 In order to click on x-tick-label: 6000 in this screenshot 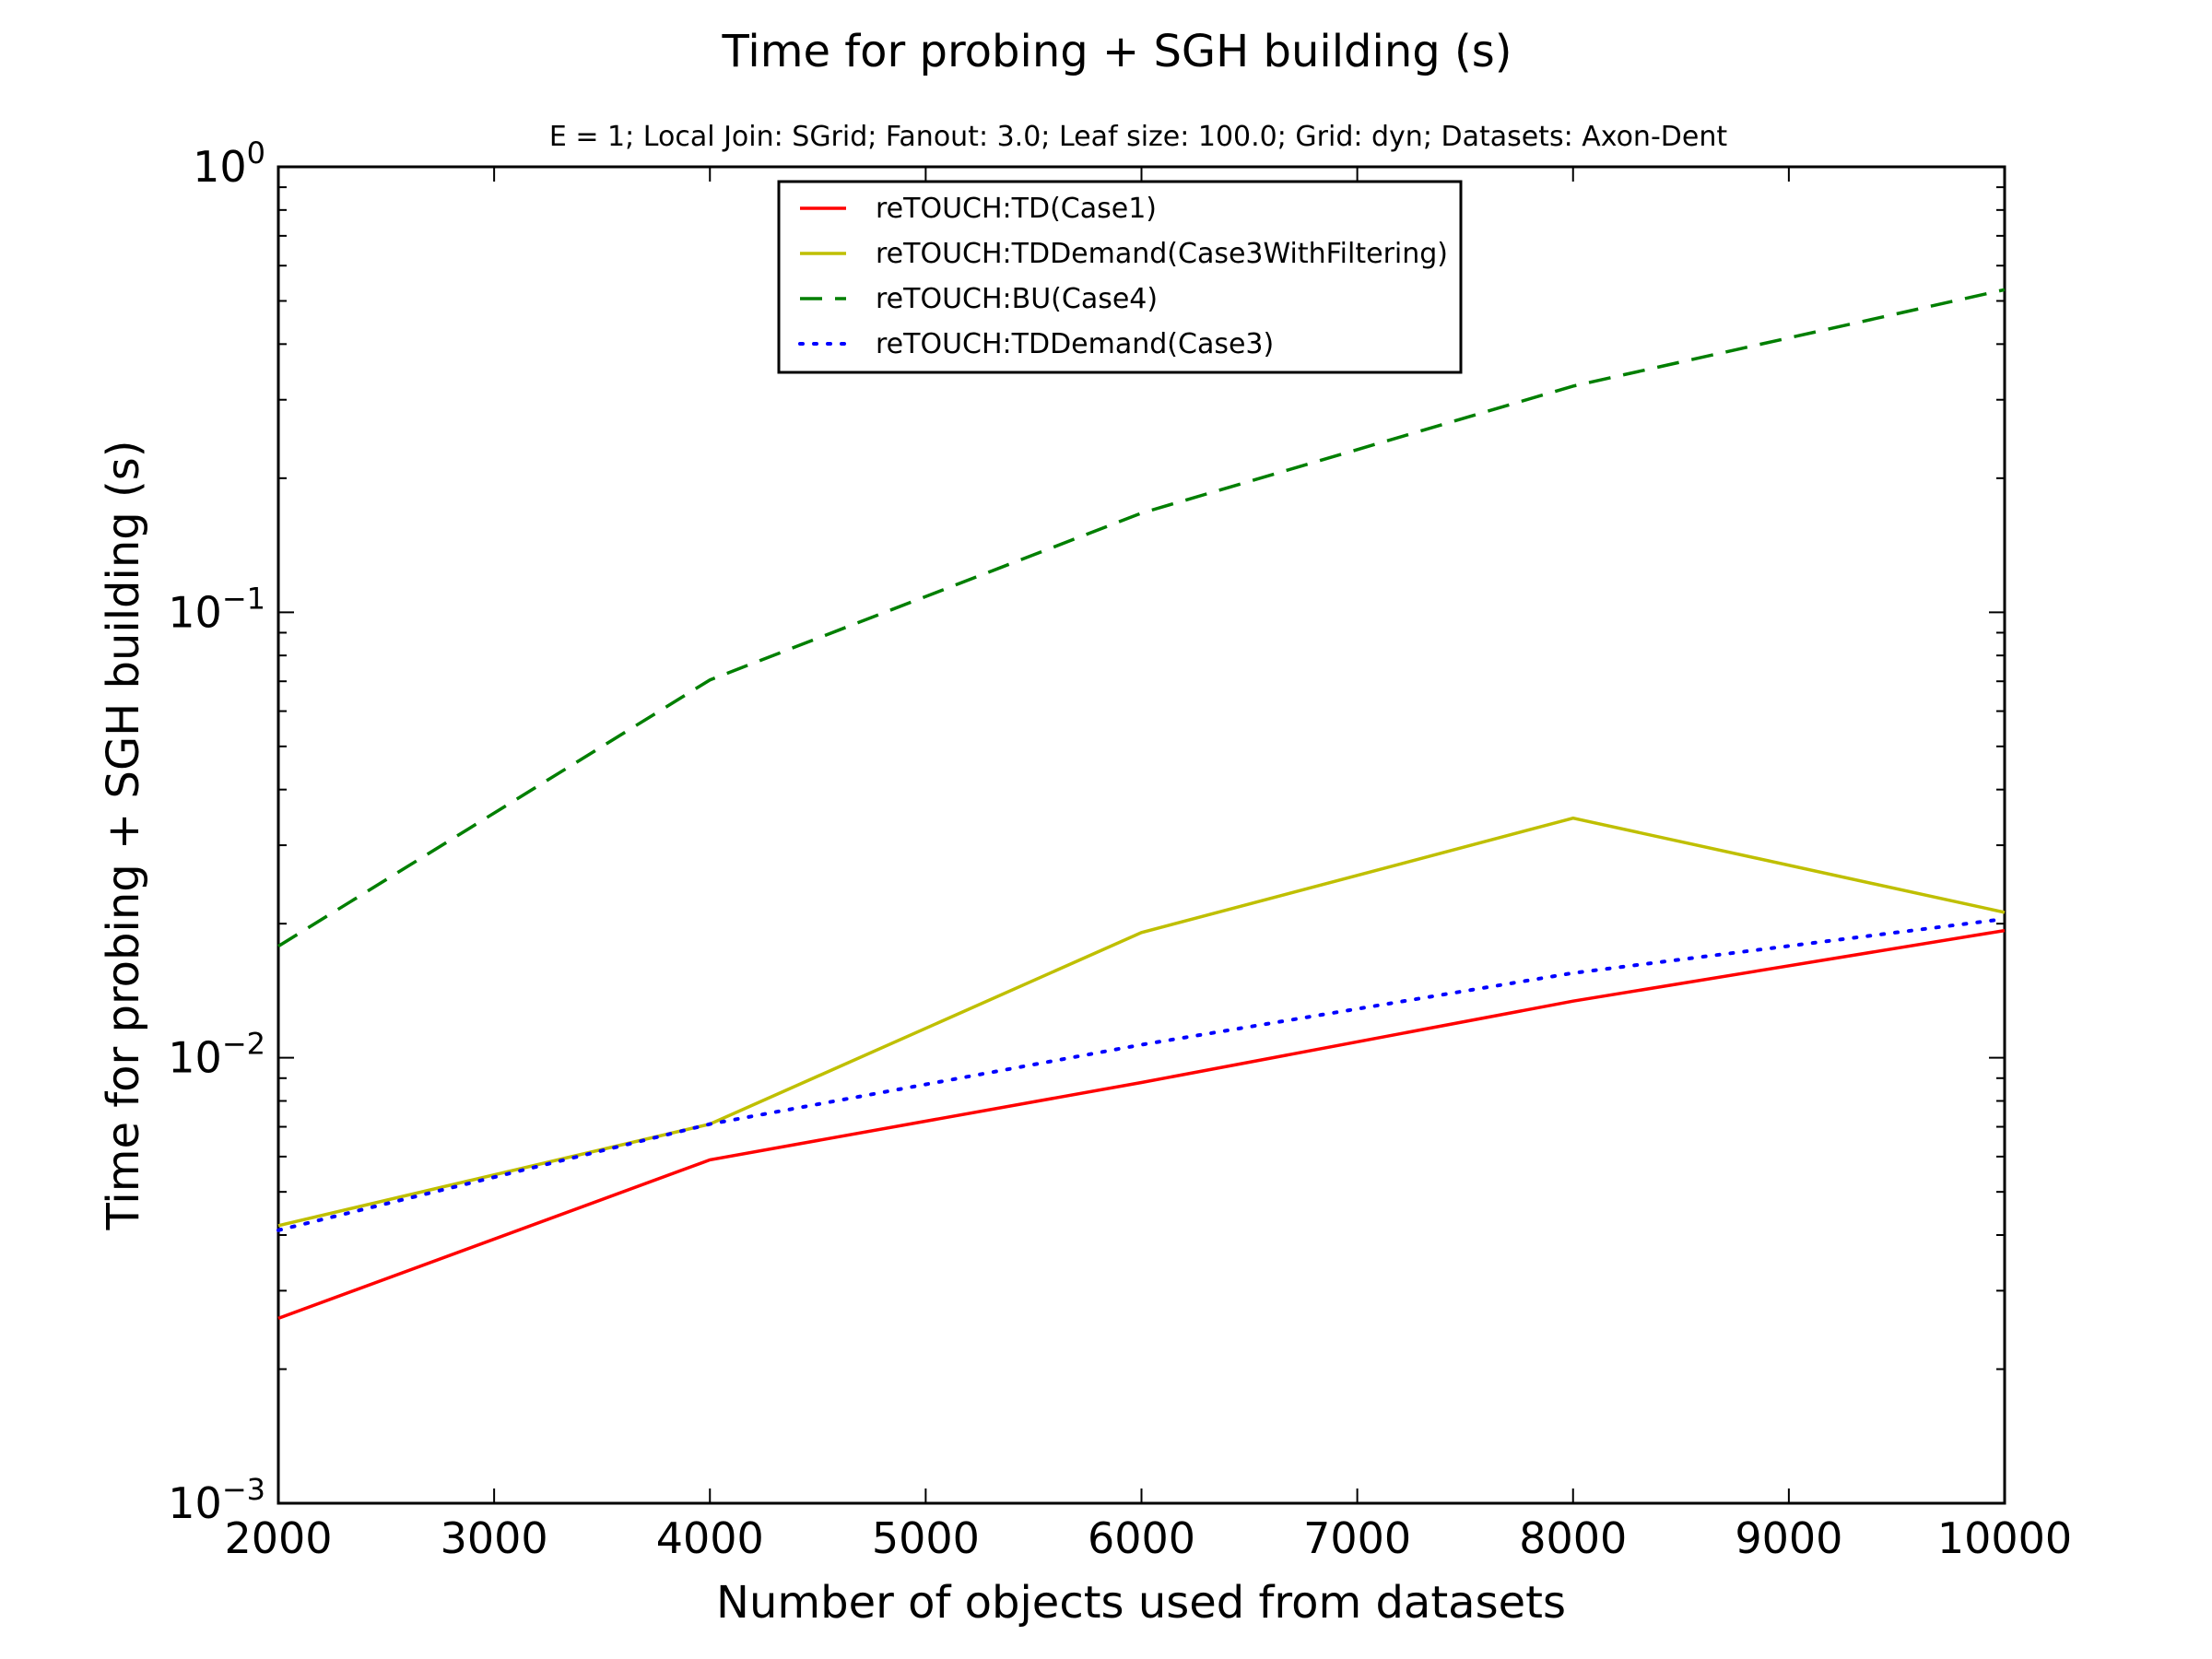, I will do `click(1141, 1538)`.